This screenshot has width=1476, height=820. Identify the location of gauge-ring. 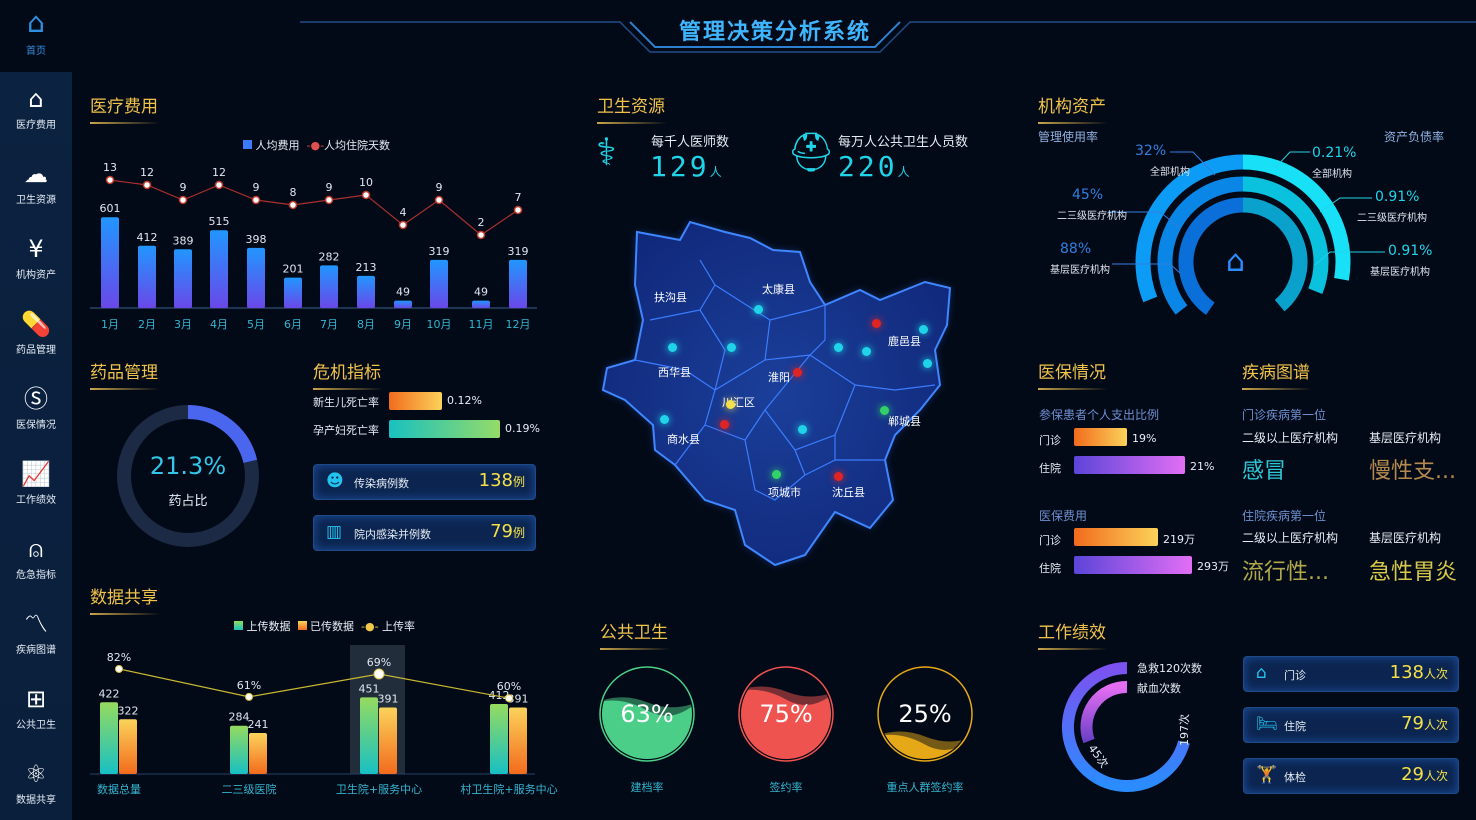
(786, 714).